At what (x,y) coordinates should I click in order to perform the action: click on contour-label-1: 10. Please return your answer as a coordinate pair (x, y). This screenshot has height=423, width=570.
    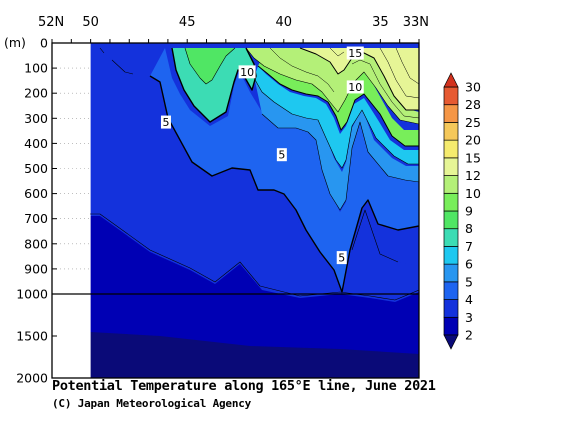
    Looking at the image, I should click on (247, 72).